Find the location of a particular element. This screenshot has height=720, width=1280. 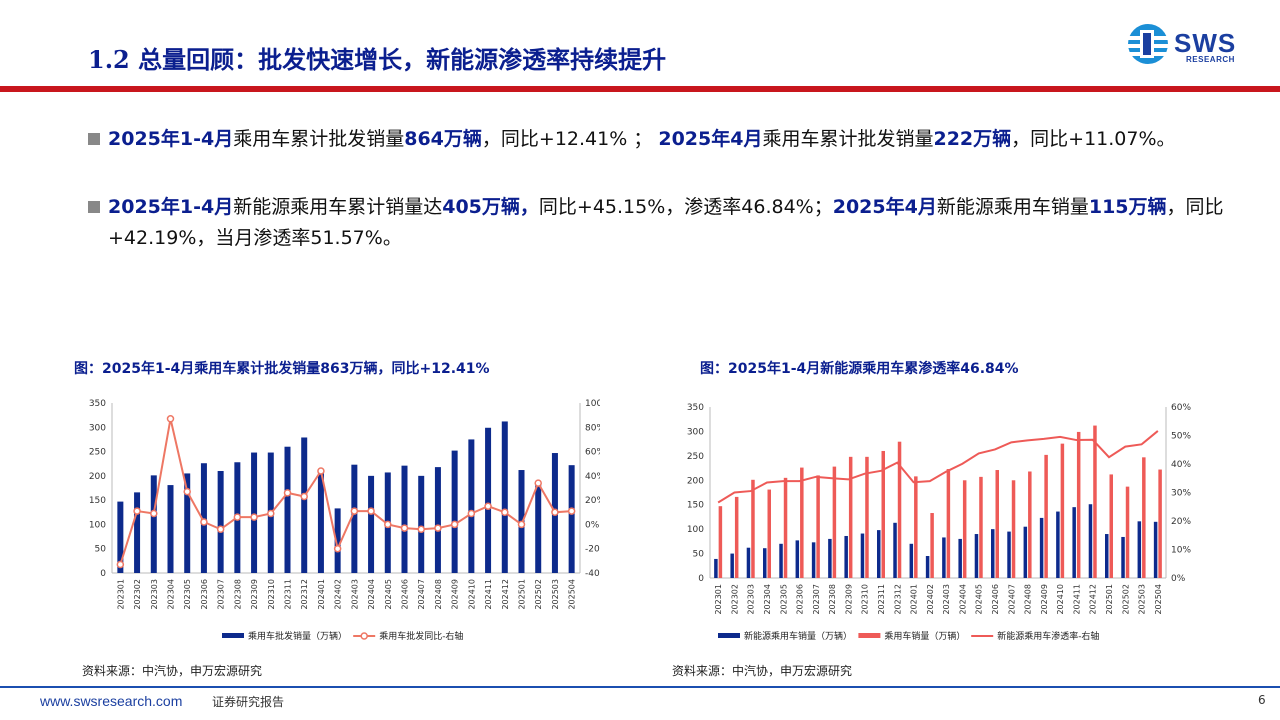

bullet-emphasis: 2025年1-4月 is located at coordinates (171, 139).